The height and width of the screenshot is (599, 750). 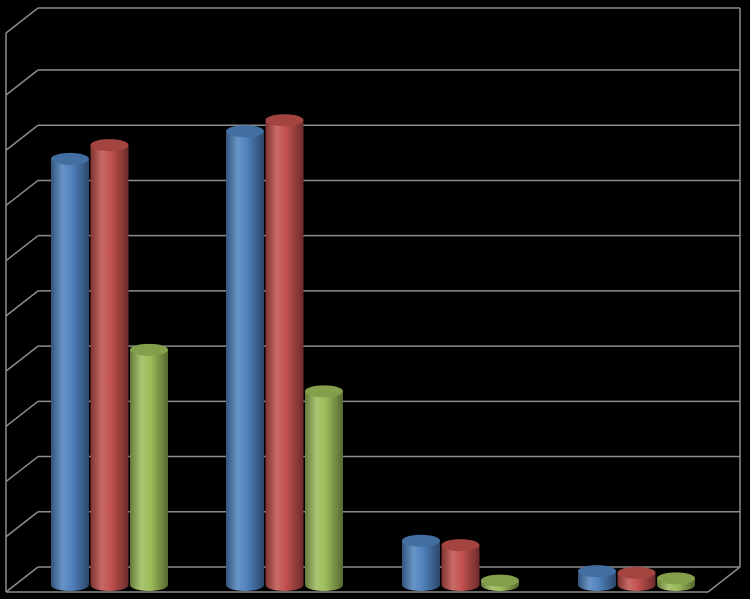 What do you see at coordinates (724, 579) in the screenshot?
I see `floor-right-edge` at bounding box center [724, 579].